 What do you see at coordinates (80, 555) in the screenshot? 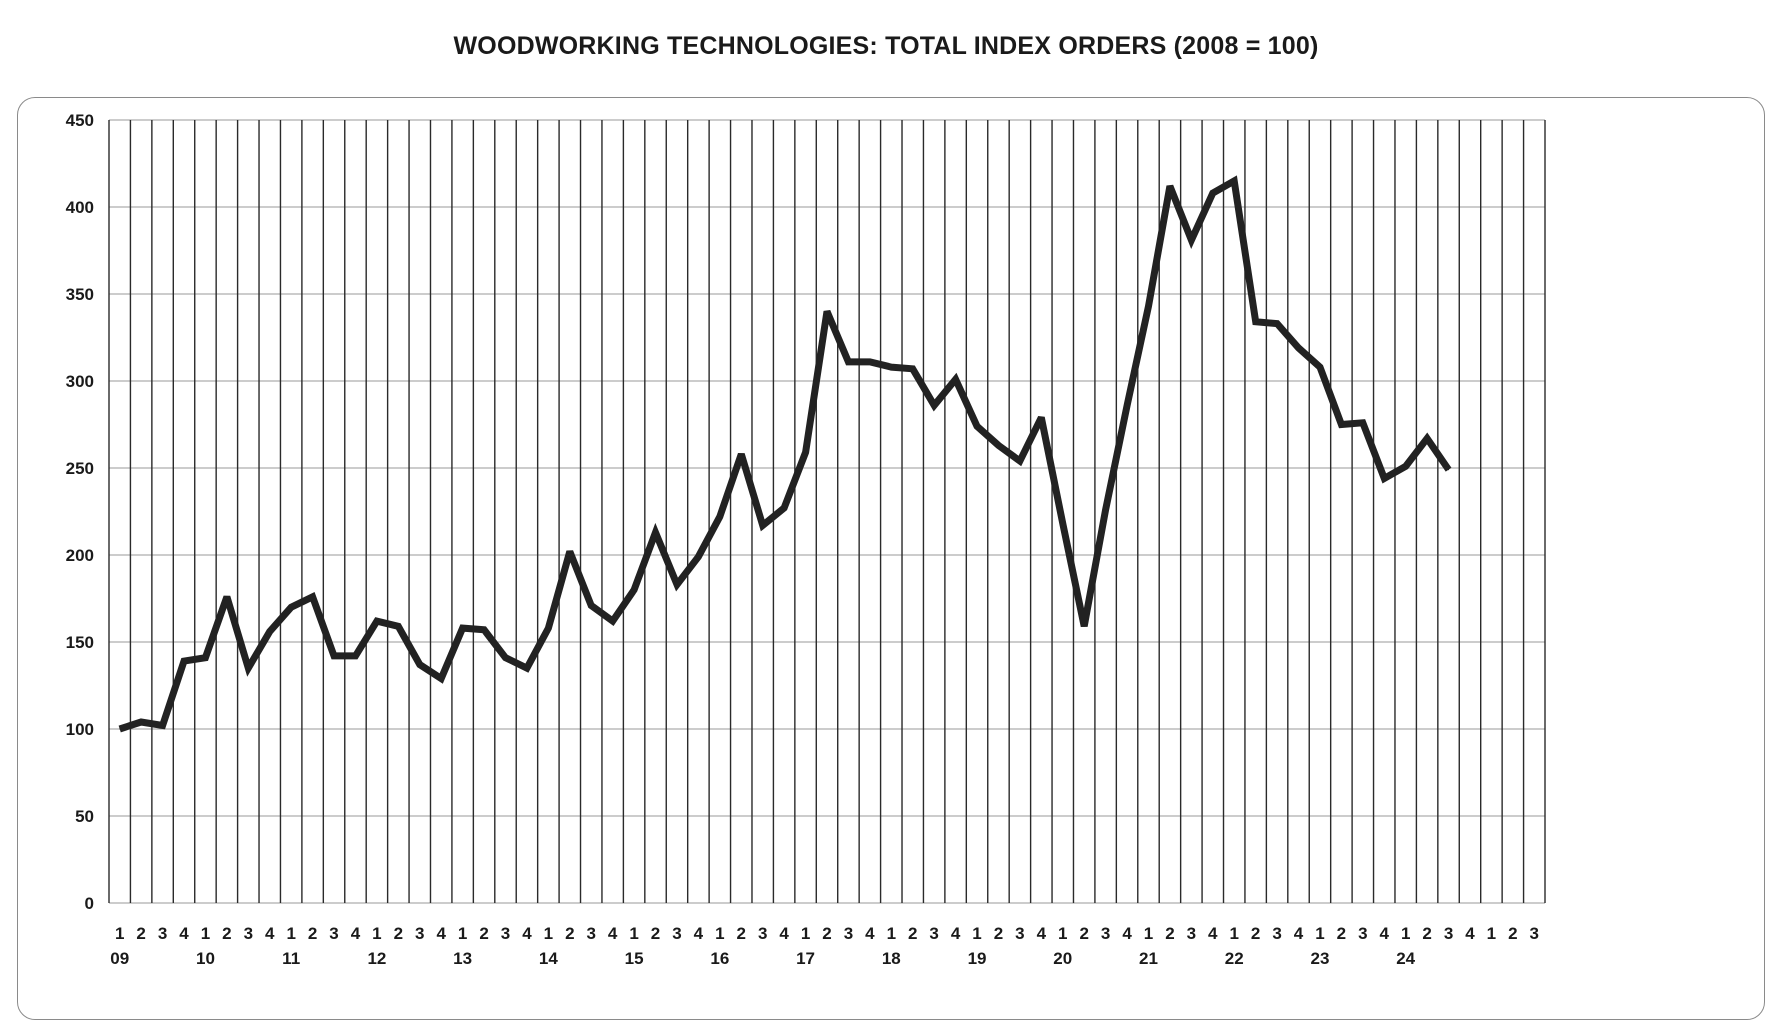
I see `y-tick-label: 200` at bounding box center [80, 555].